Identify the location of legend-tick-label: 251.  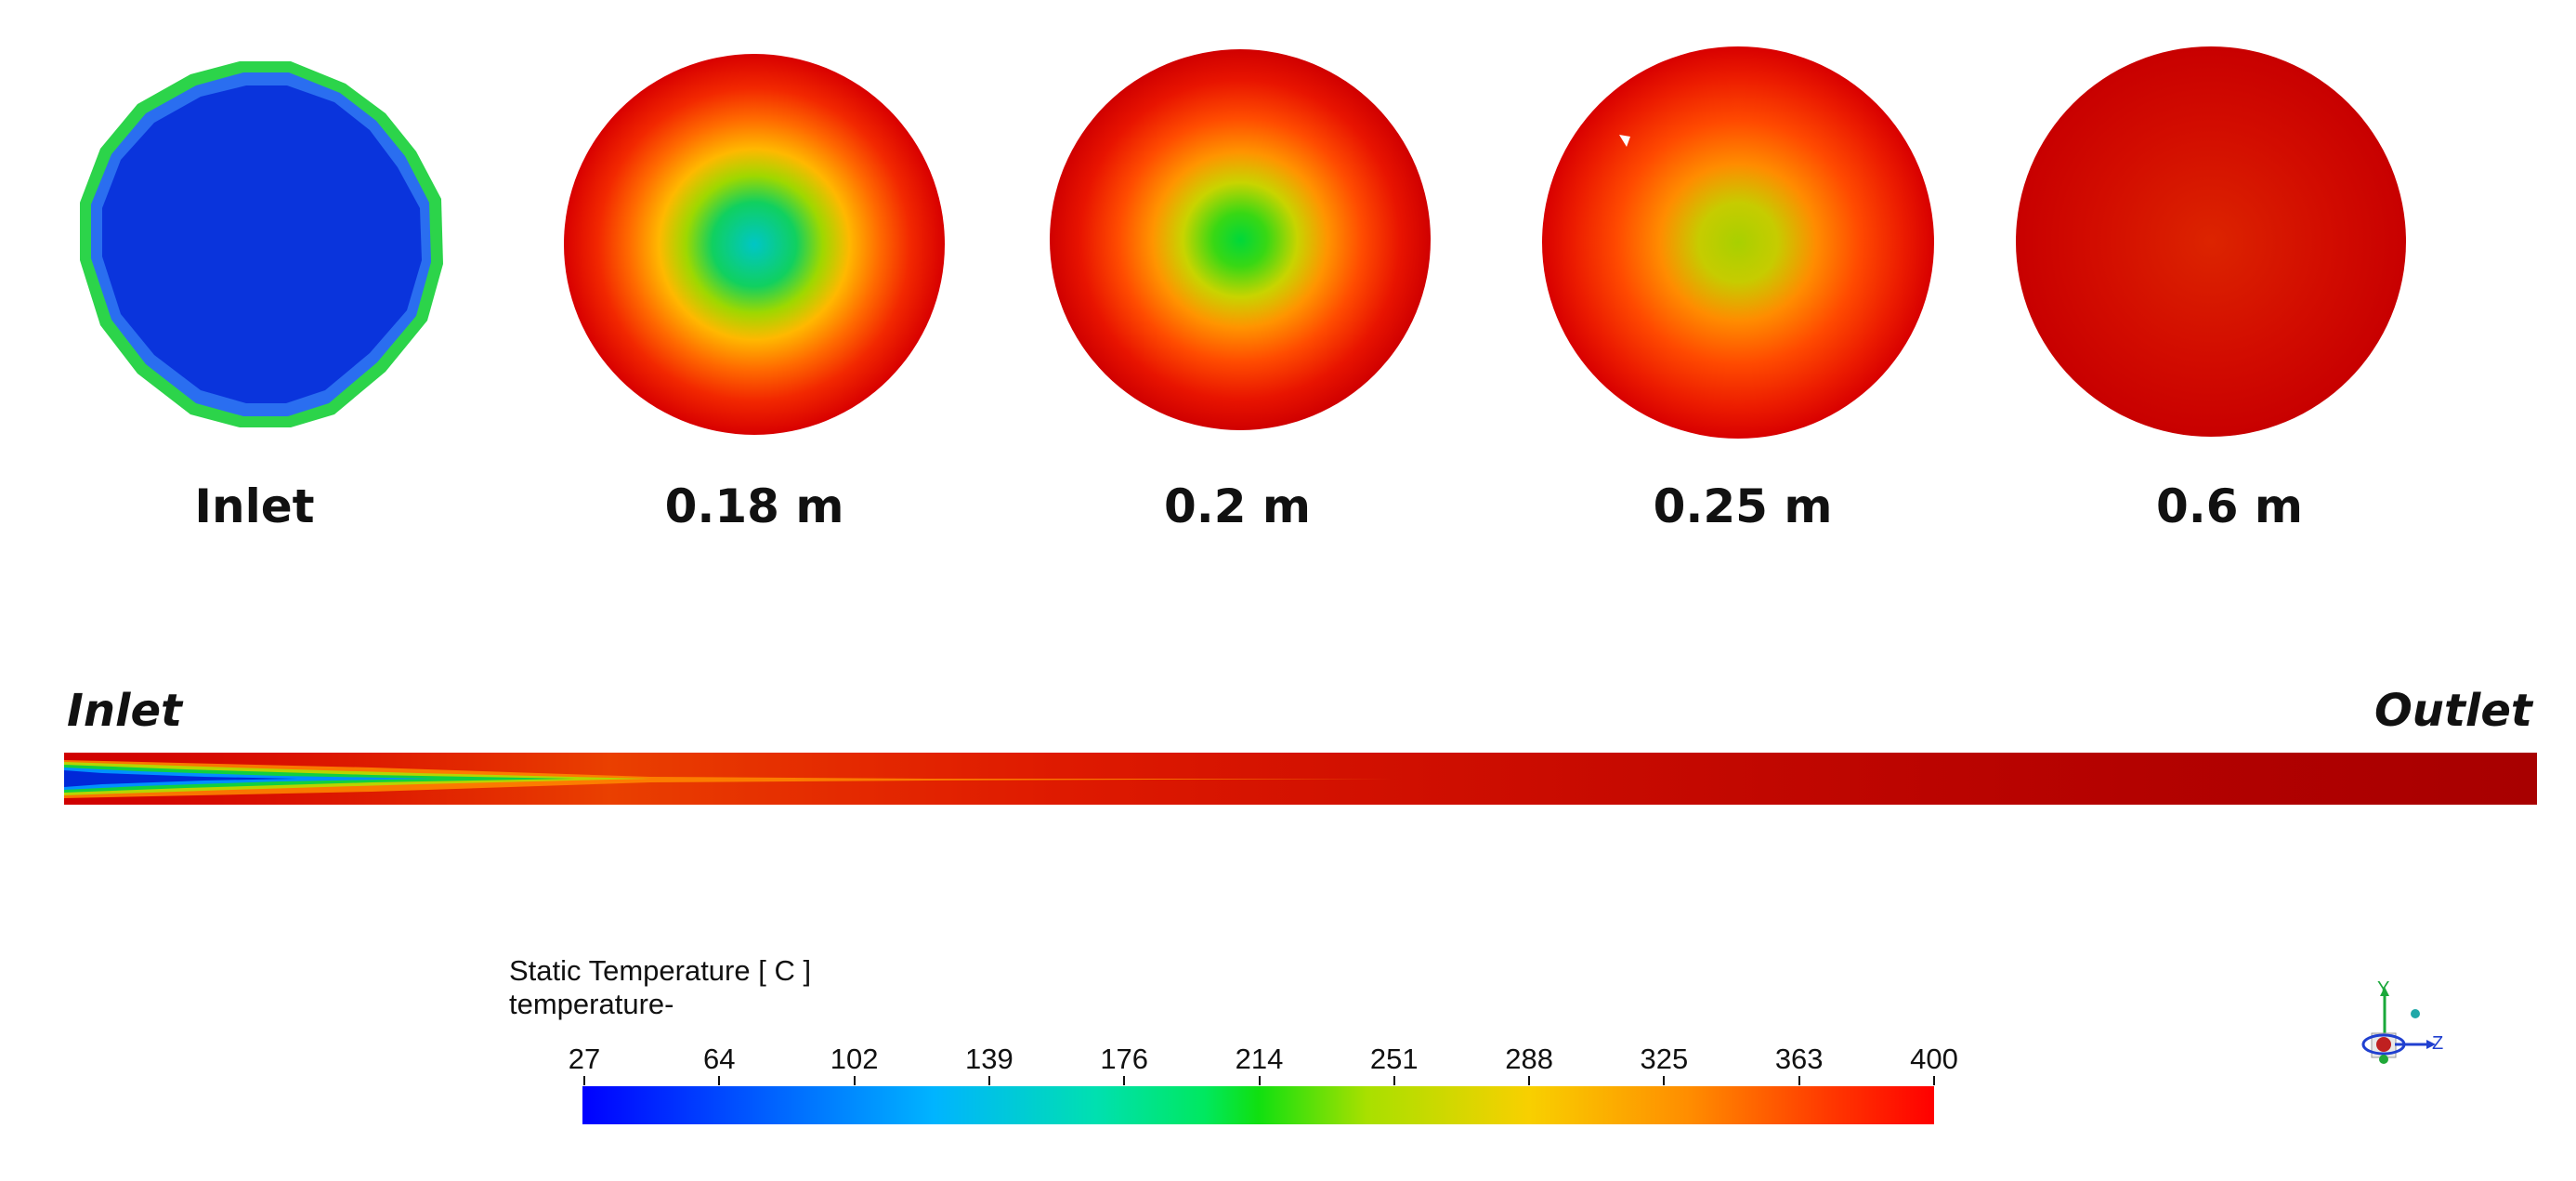
(1394, 1059).